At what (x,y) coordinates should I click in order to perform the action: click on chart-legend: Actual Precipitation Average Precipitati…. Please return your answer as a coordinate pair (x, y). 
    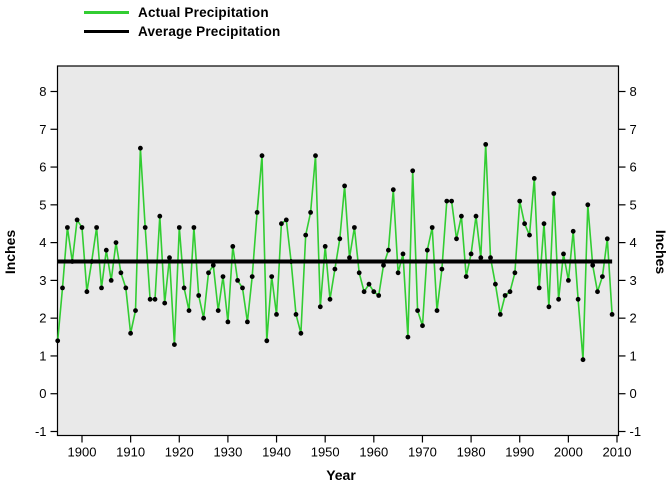
    Looking at the image, I should click on (182, 22).